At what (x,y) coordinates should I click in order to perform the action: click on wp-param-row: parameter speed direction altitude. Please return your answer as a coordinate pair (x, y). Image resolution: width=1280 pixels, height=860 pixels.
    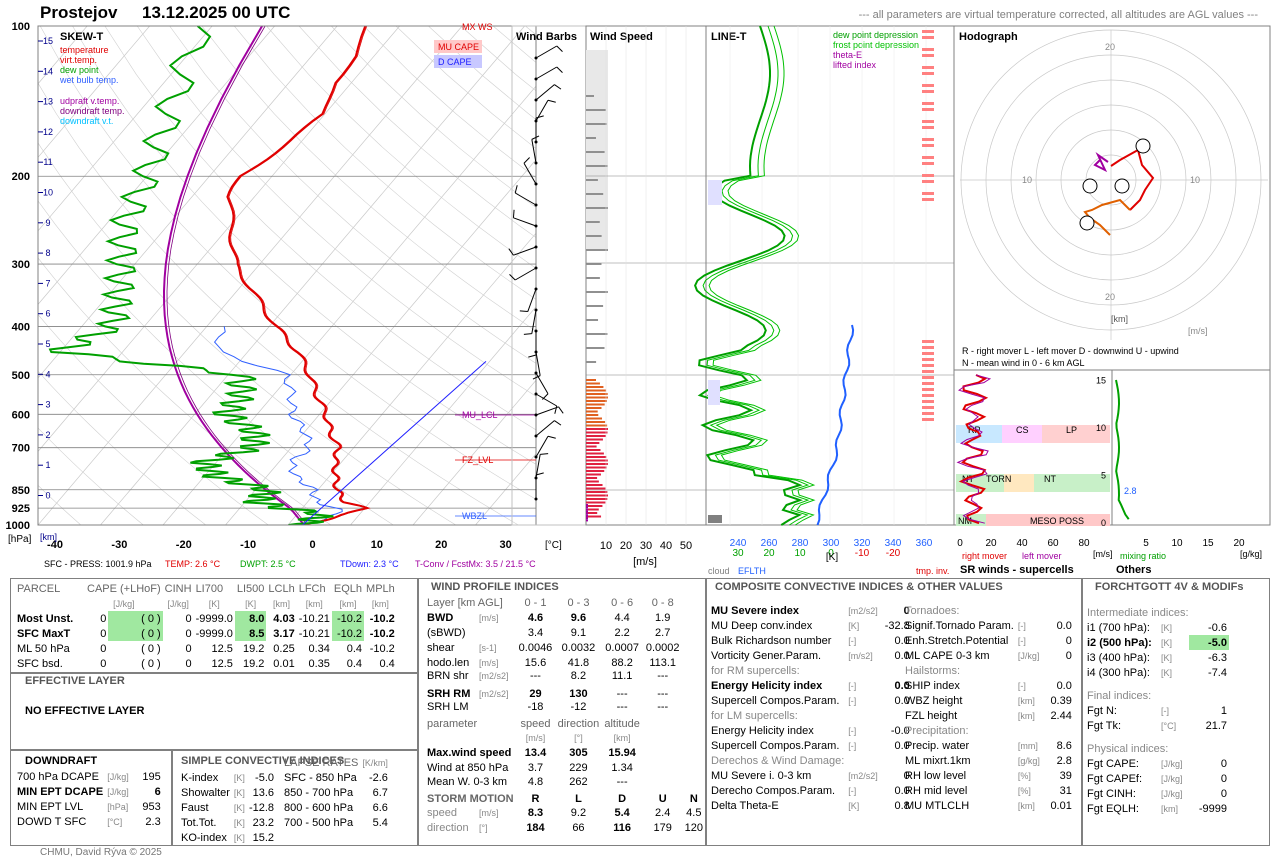
    Looking at the image, I should click on (565, 722).